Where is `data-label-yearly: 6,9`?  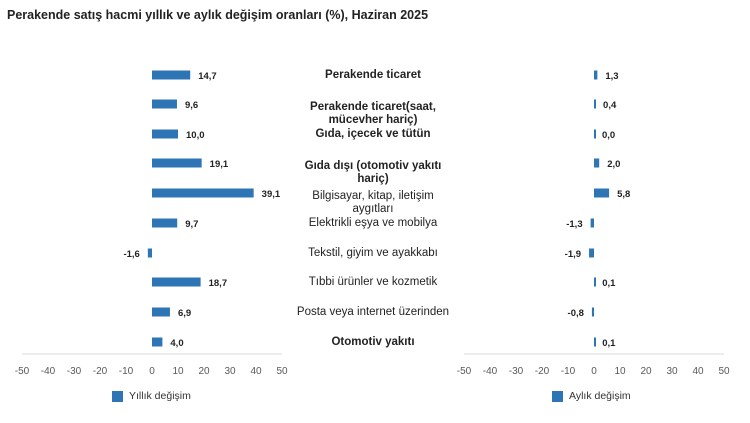 data-label-yearly: 6,9 is located at coordinates (184, 313).